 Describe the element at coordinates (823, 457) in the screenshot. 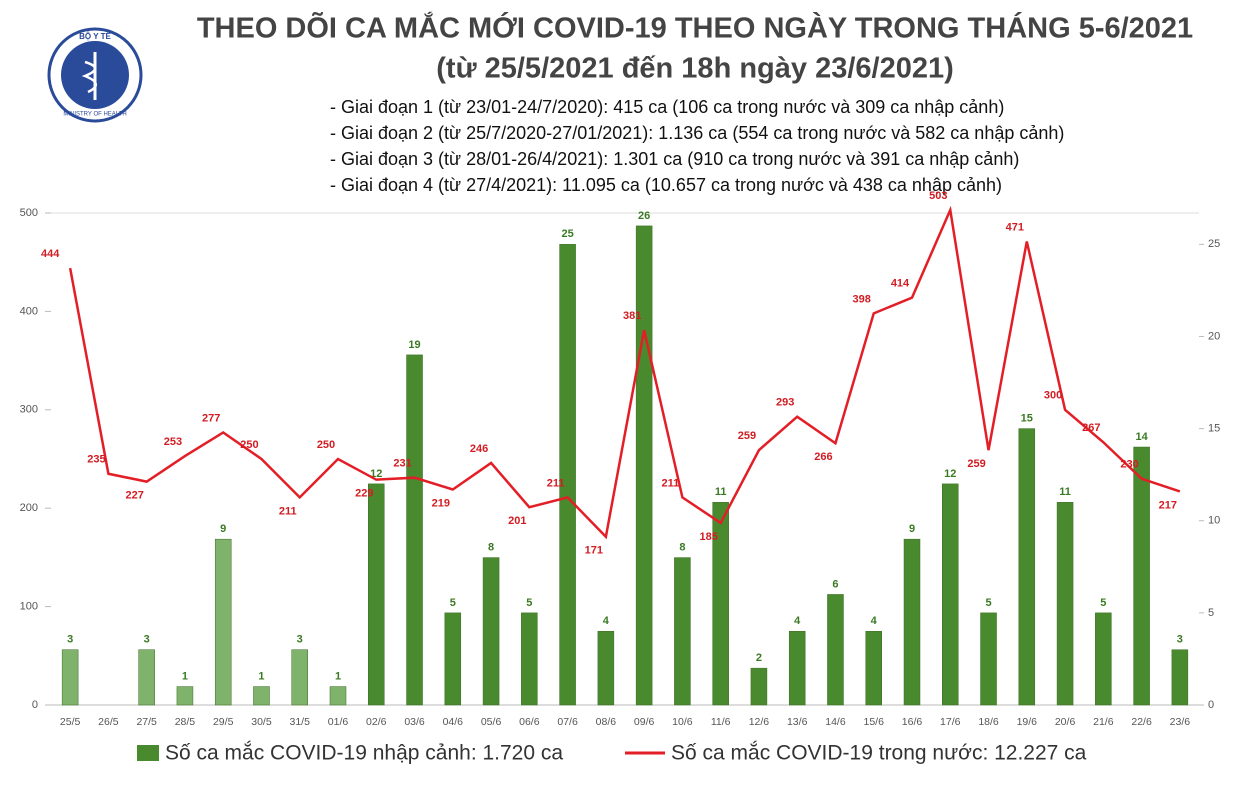

I see `line-value-label: 266` at that location.